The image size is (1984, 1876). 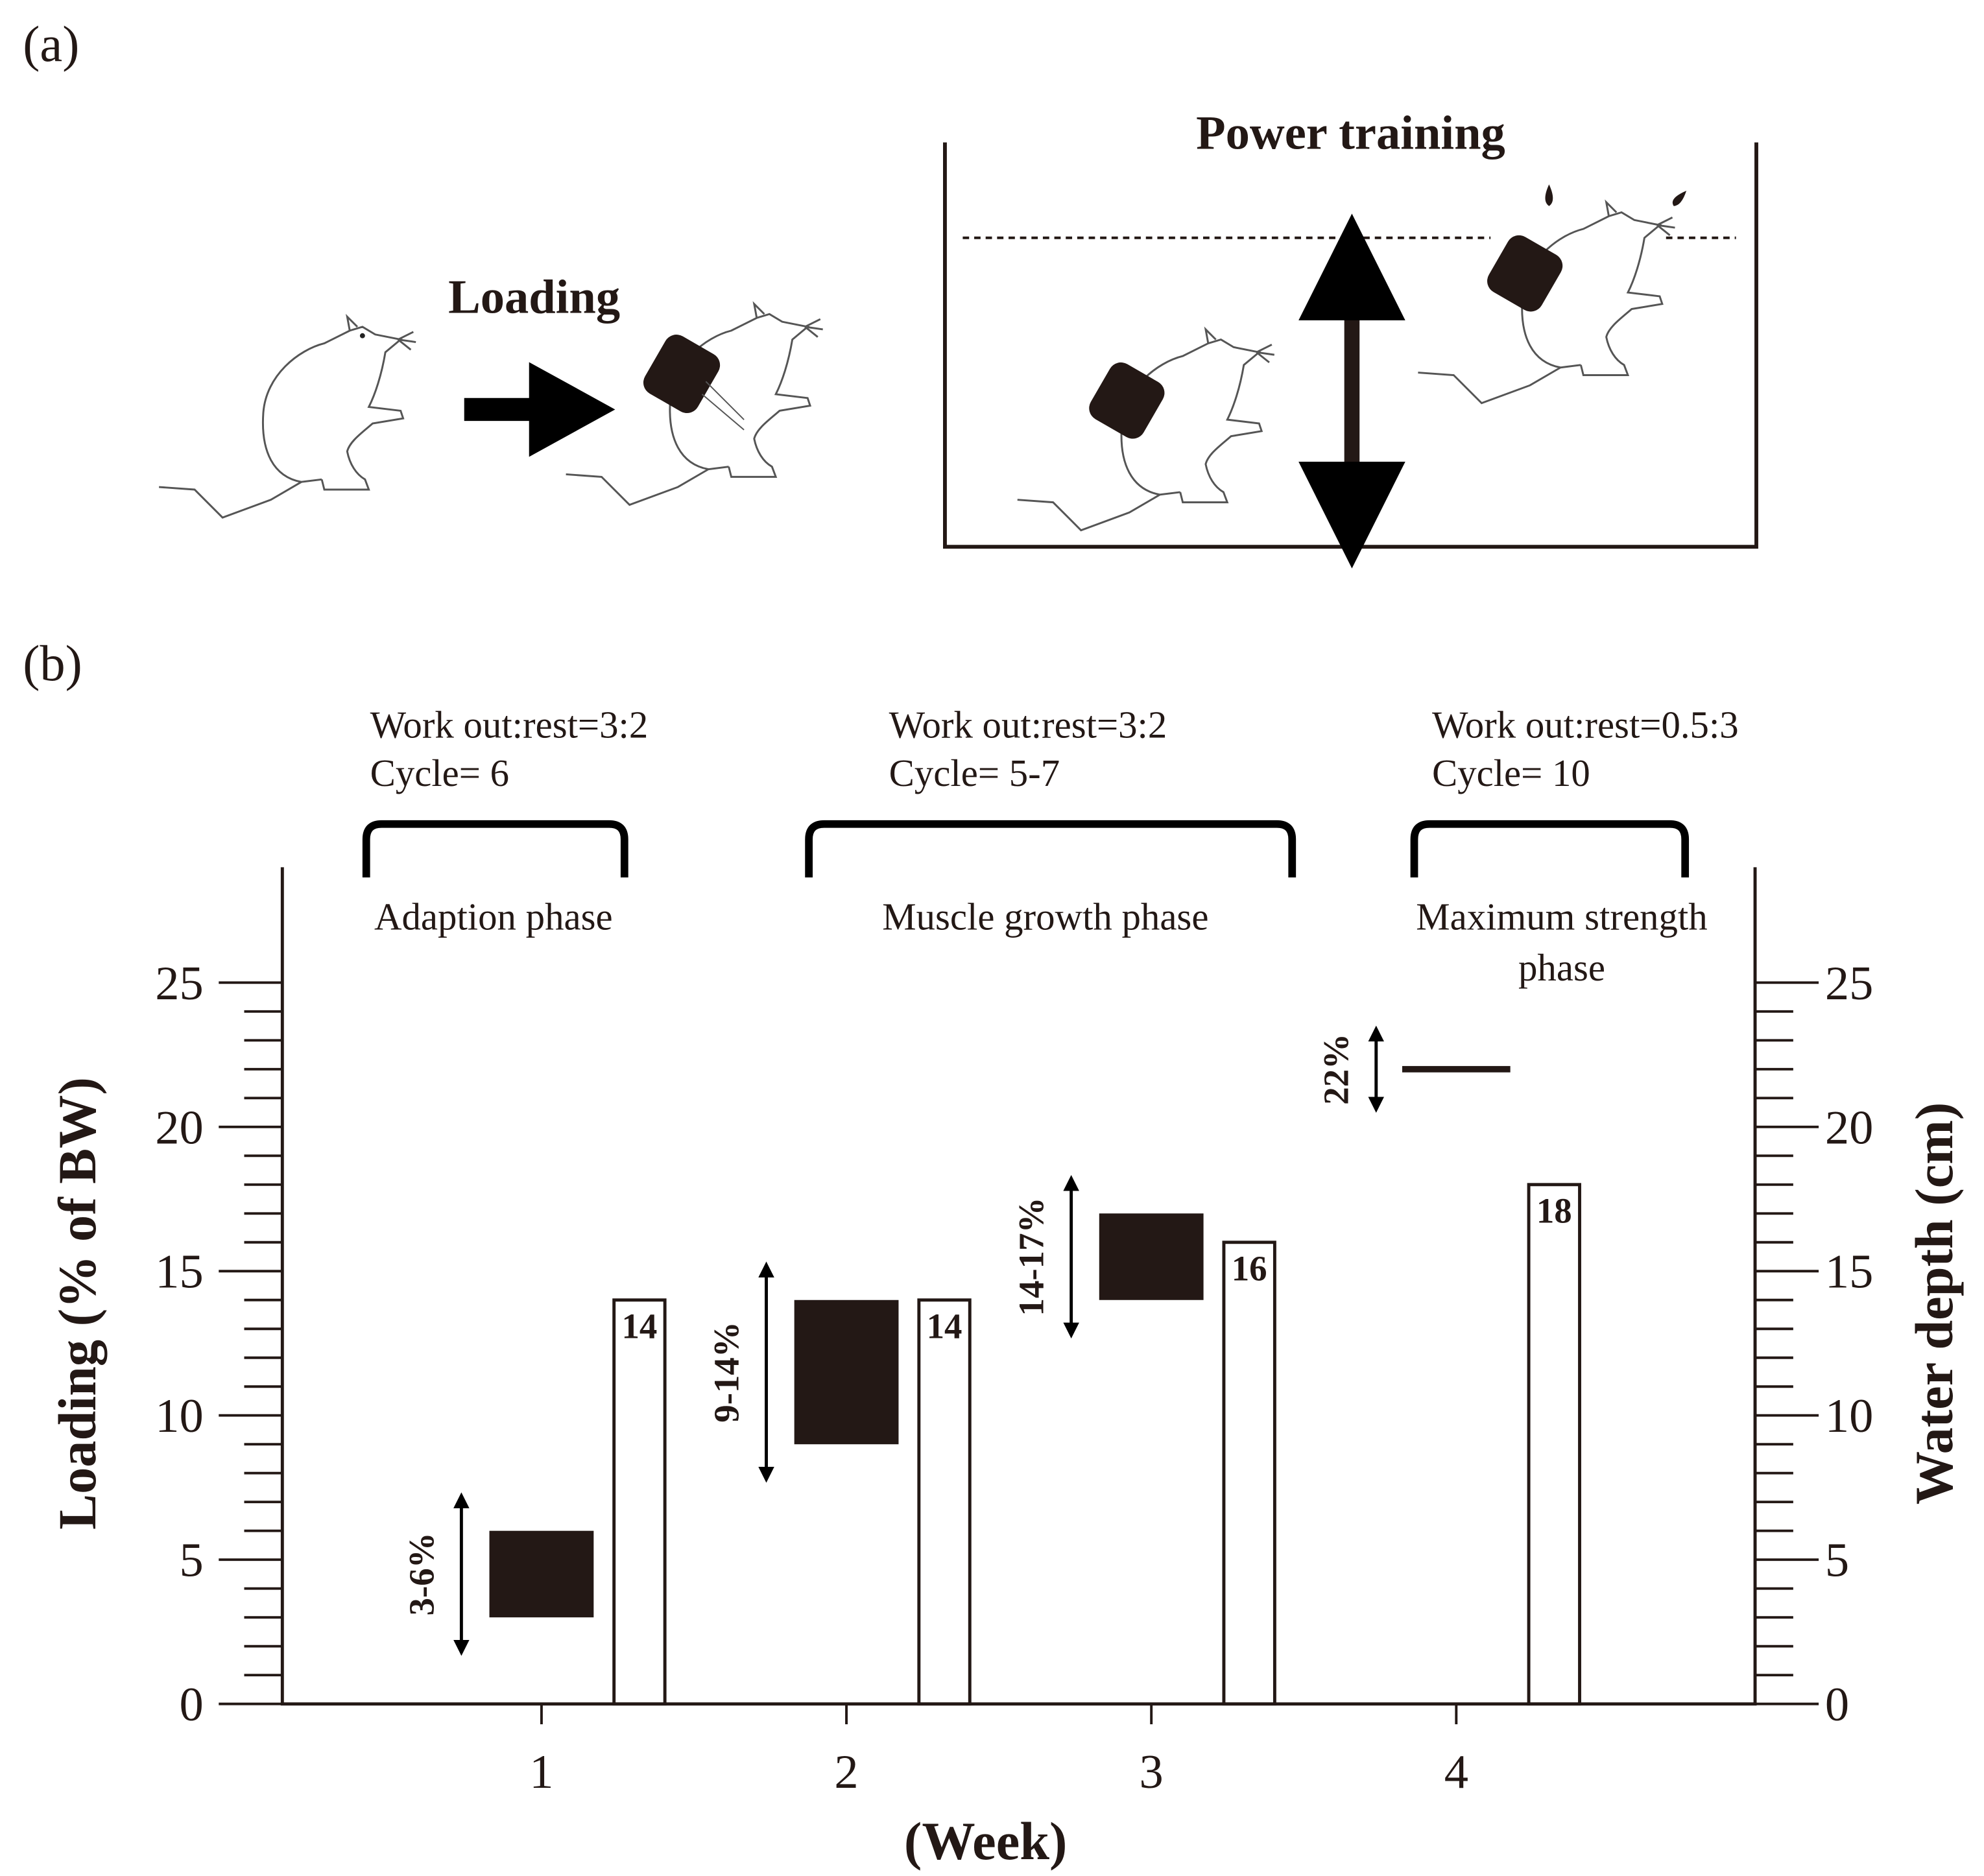 I want to click on phase-name-box: Muscle growth phase, so click(x=1045, y=917).